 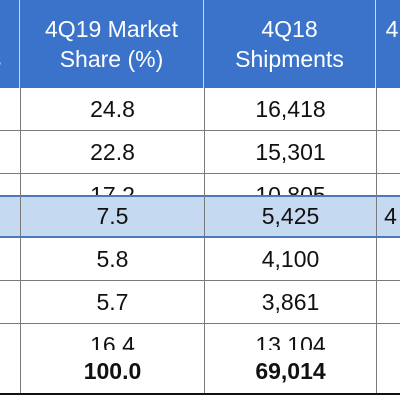 I want to click on cell-share: 5.7, so click(x=112, y=302).